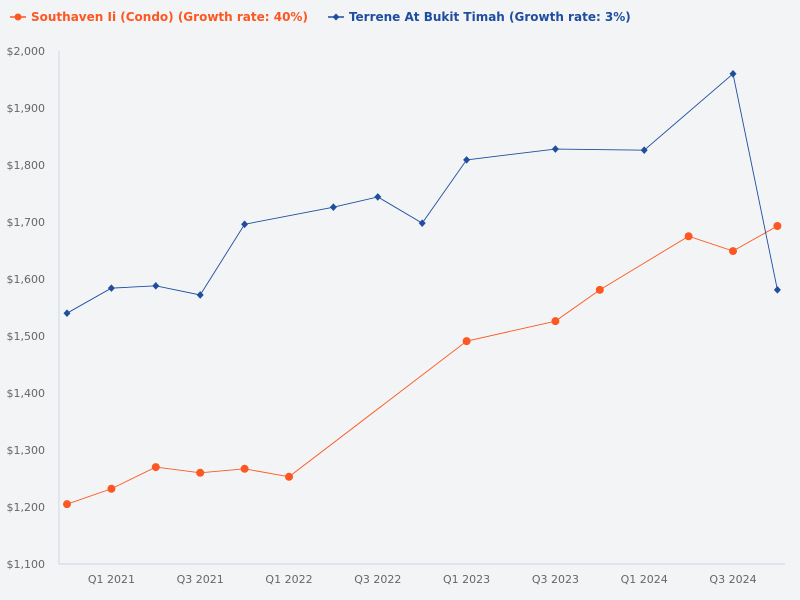 The width and height of the screenshot is (800, 600). Describe the element at coordinates (555, 579) in the screenshot. I see `x-tick-label: Q3 2023` at that location.